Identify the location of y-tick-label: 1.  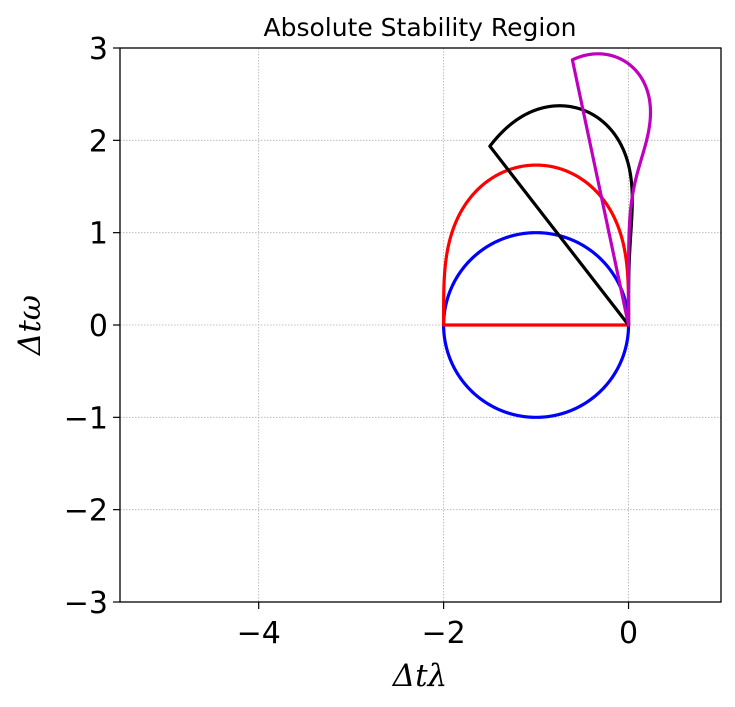
(98, 234).